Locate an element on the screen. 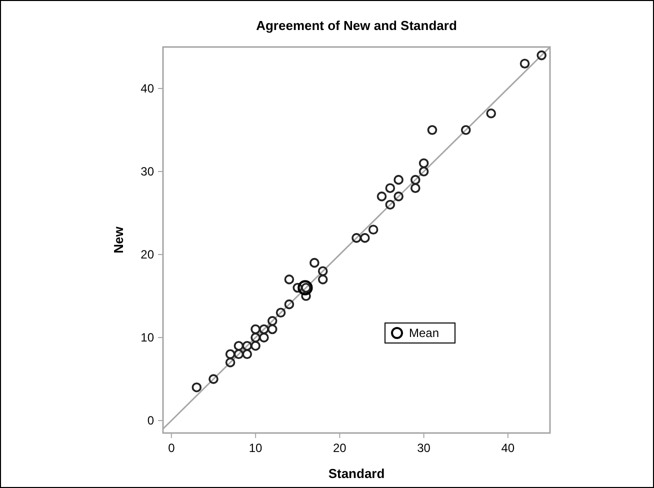 The height and width of the screenshot is (488, 654). x-axis-title: Standard is located at coordinates (356, 473).